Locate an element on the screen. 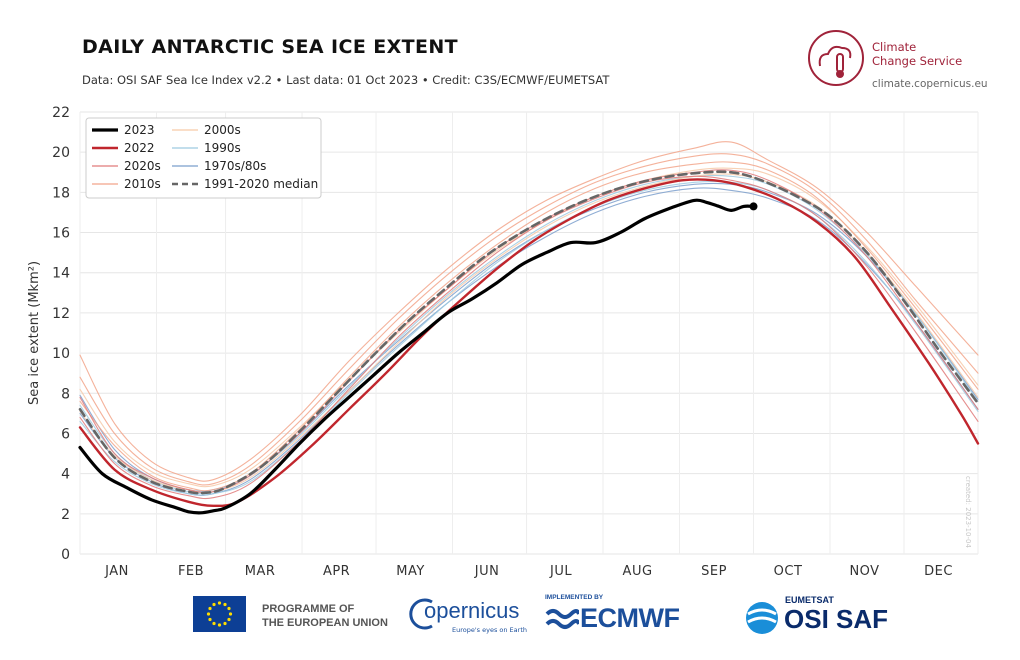  eumetsat-label: EUMETSAT is located at coordinates (809, 600).